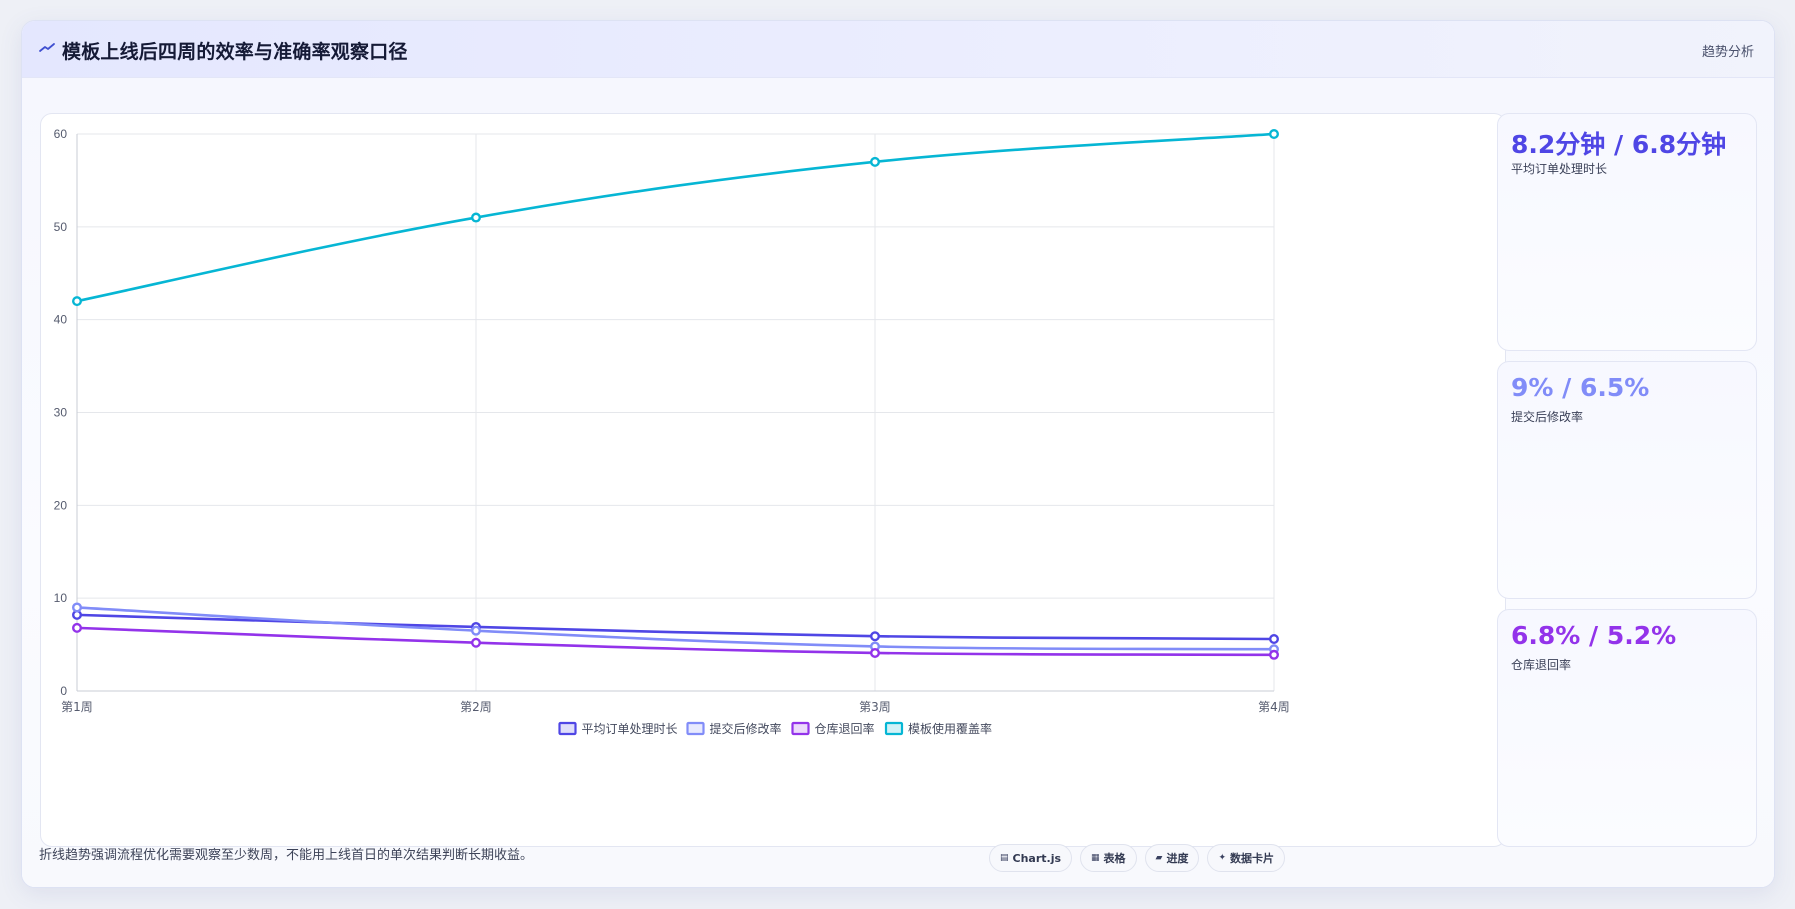  What do you see at coordinates (61, 227) in the screenshot?
I see `y-tick-label: 50` at bounding box center [61, 227].